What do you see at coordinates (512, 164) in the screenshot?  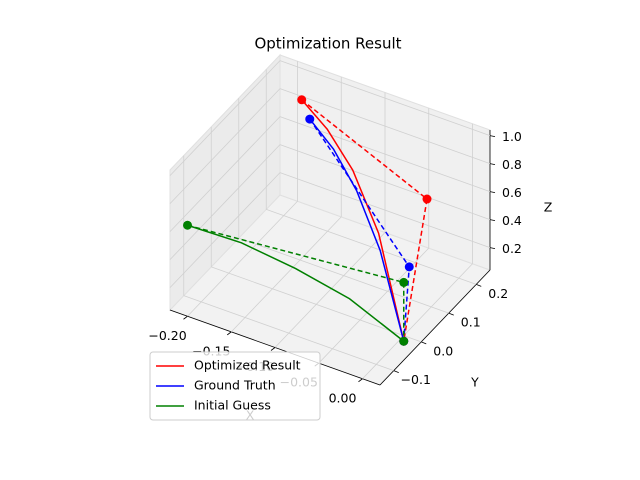 I see `z-tick-label: 0.8` at bounding box center [512, 164].